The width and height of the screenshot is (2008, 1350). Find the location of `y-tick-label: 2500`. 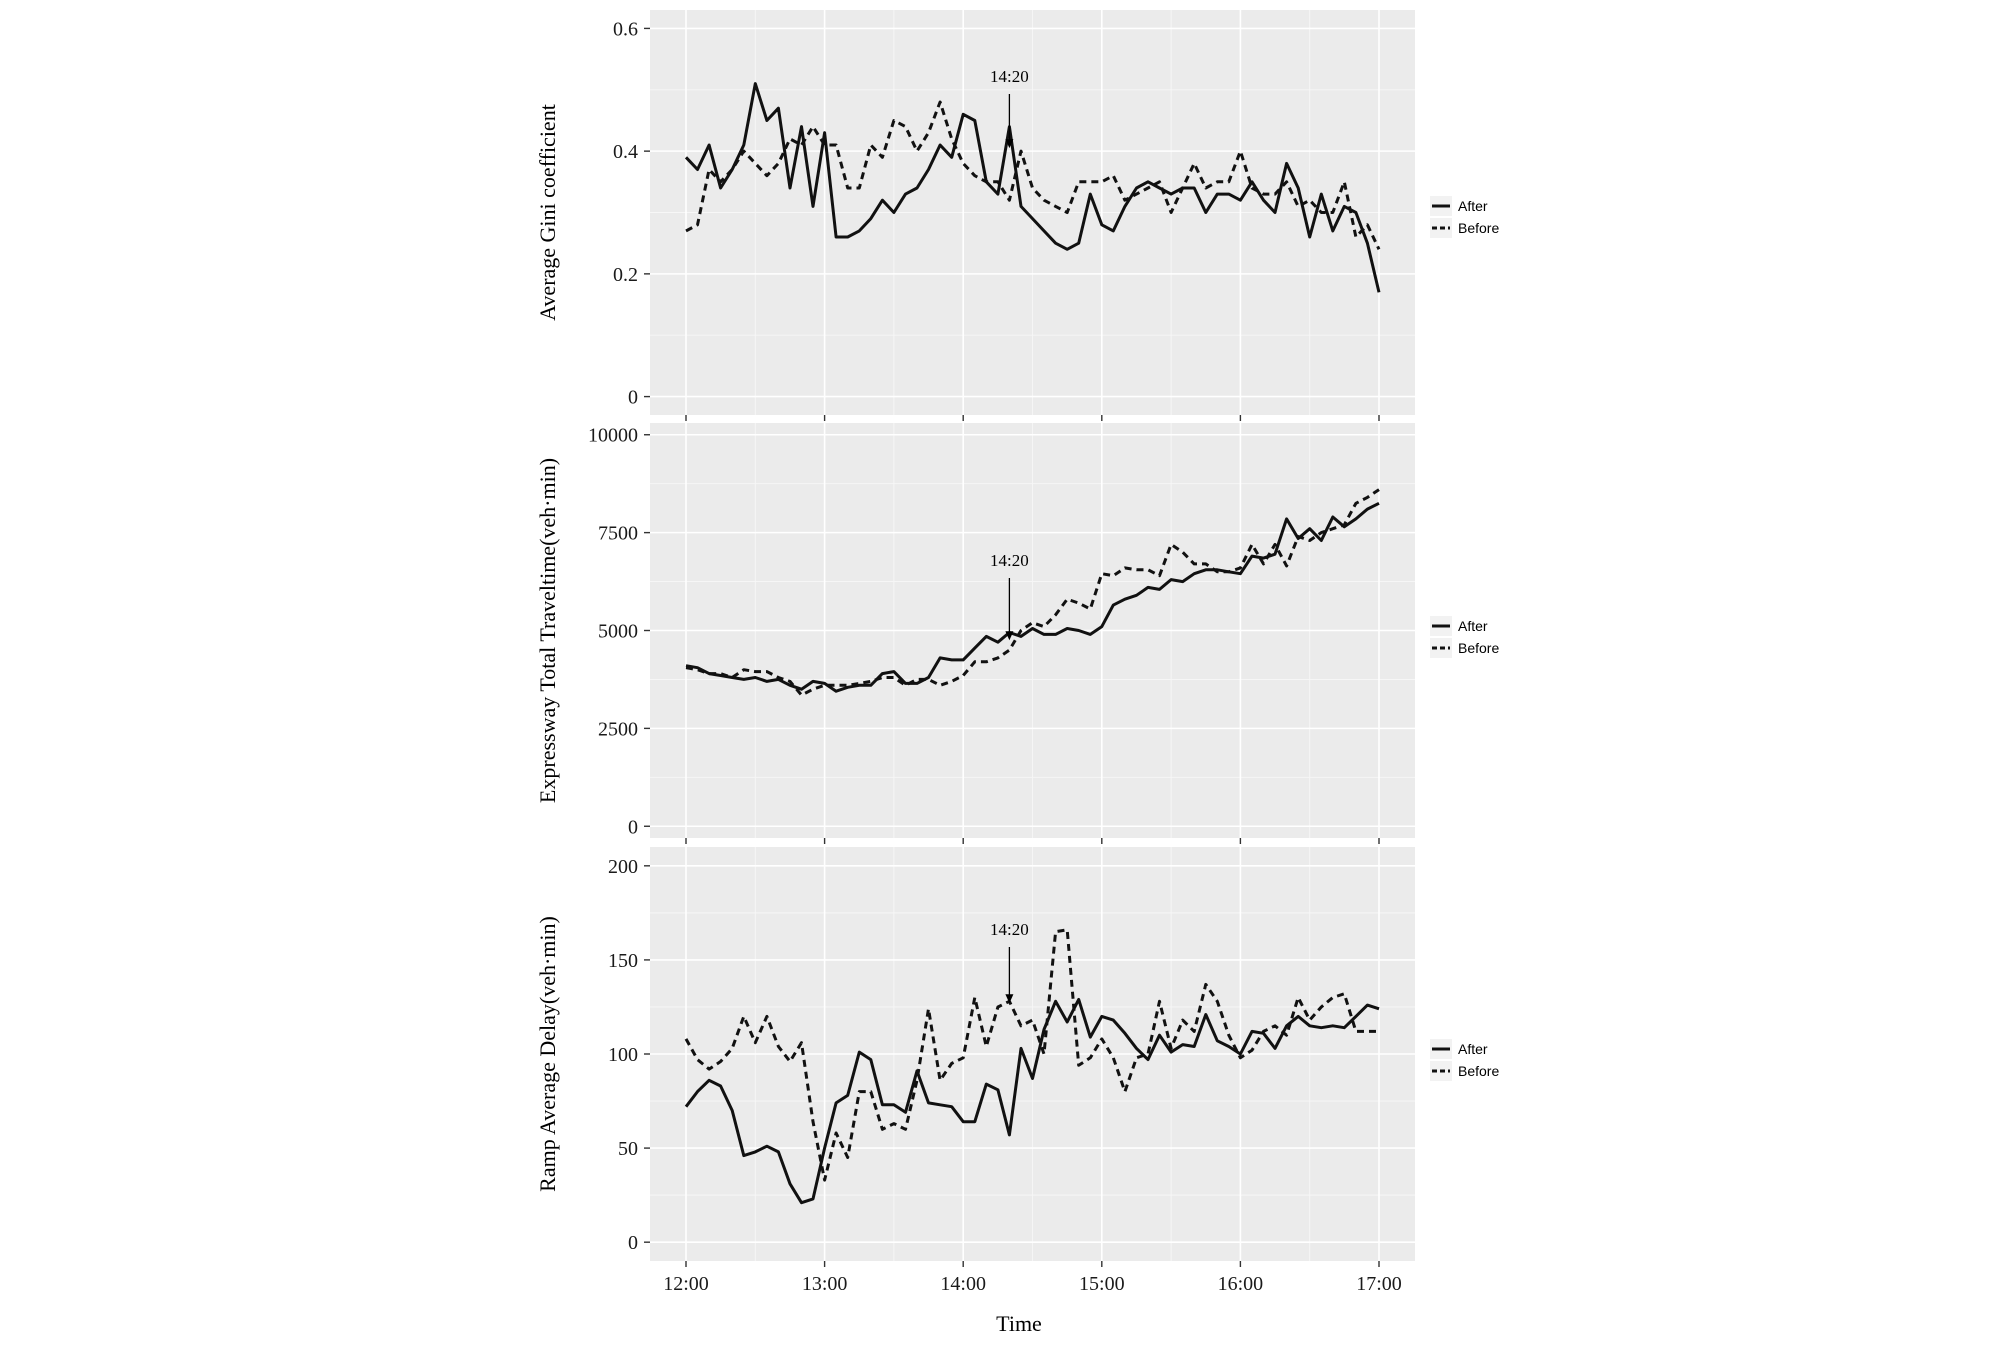

y-tick-label: 2500 is located at coordinates (618, 729).